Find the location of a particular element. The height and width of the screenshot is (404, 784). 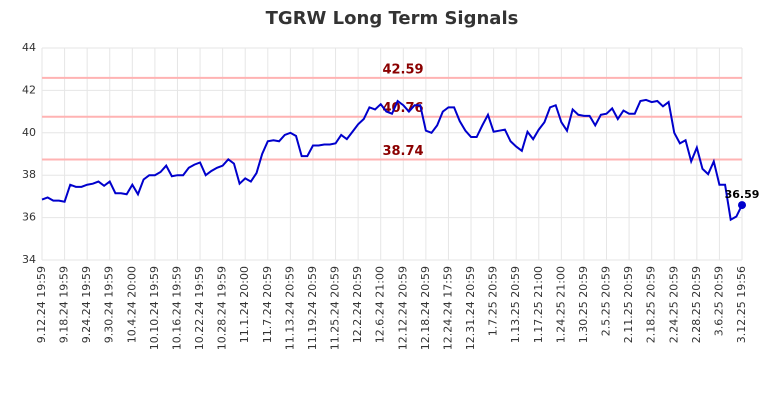

x-tick-label: 10.4.24 20:00 is located at coordinates (131, 304).